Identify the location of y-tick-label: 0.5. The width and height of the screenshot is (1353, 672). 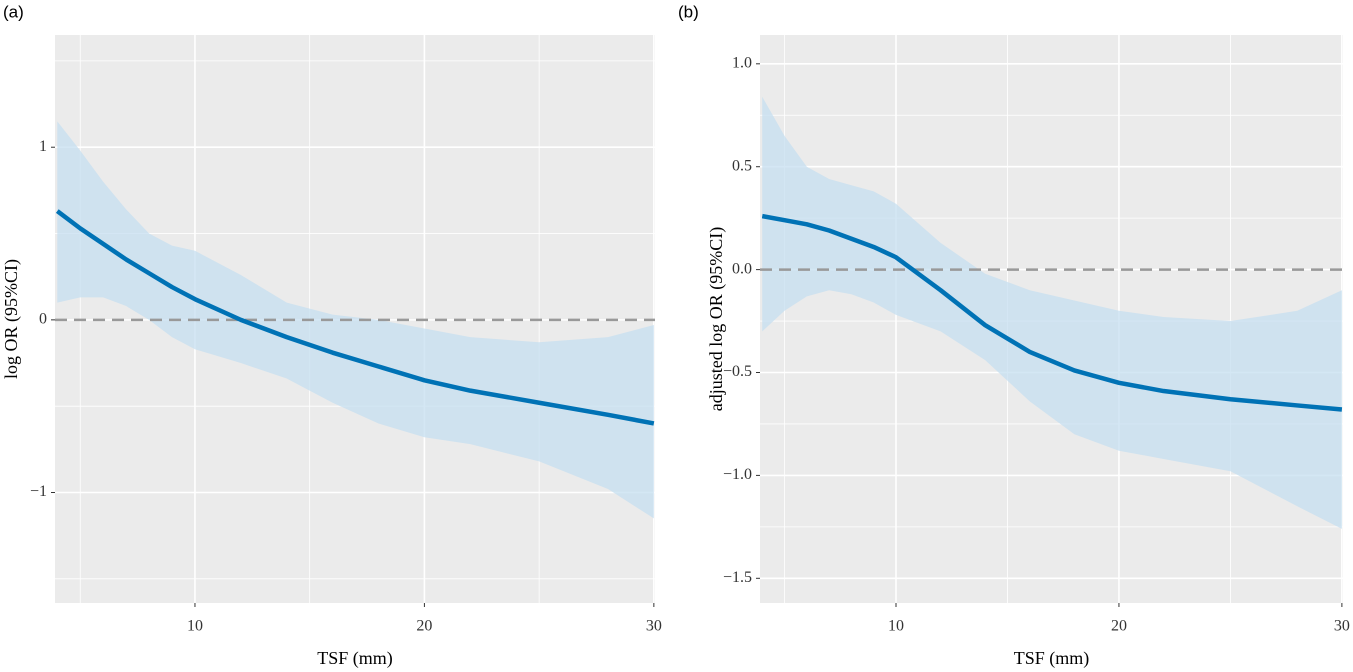
(742, 165).